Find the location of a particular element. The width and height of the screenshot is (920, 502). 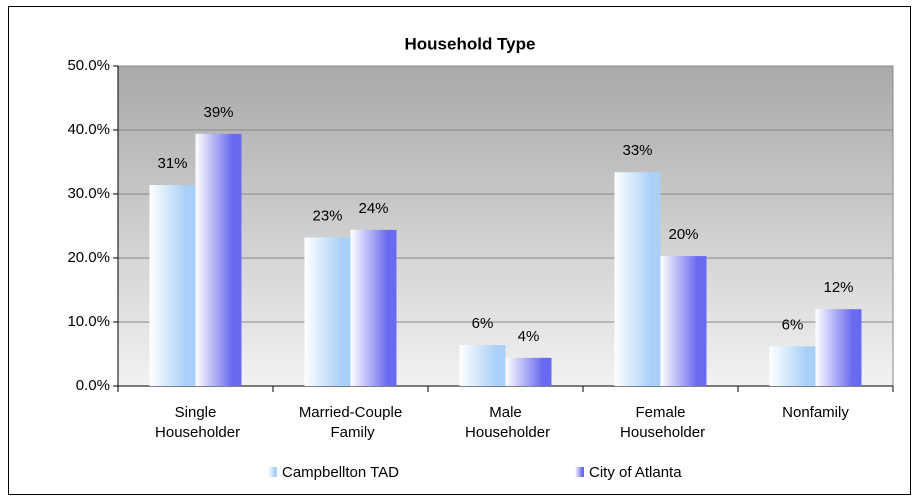

legend-label: Campbellton TAD is located at coordinates (340, 472).